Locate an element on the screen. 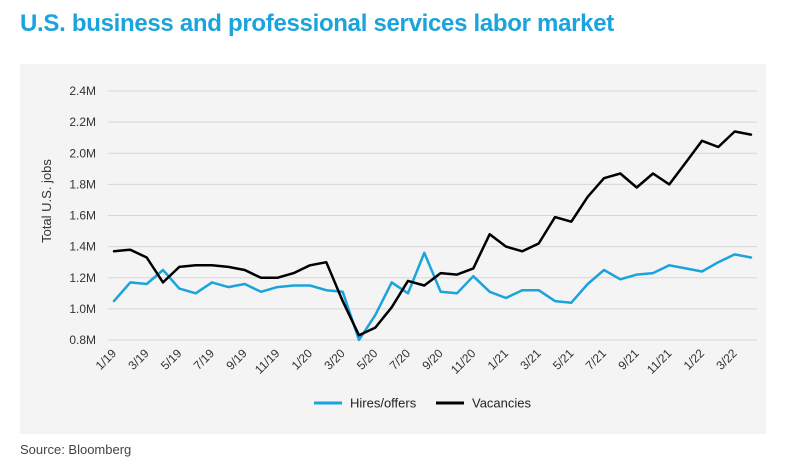  x-tick-label: 1/21 is located at coordinates (498, 359).